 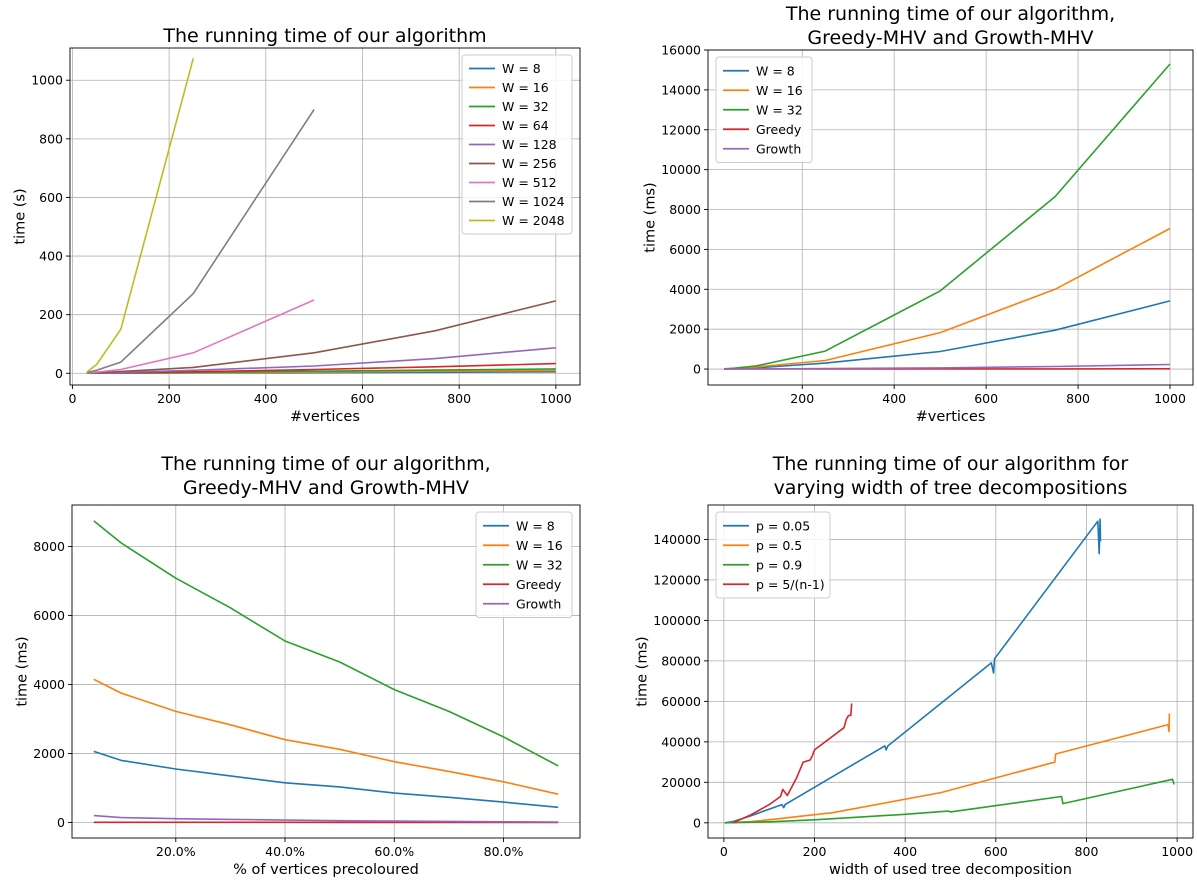 I want to click on legend-label: p = 0.9, so click(x=779, y=564).